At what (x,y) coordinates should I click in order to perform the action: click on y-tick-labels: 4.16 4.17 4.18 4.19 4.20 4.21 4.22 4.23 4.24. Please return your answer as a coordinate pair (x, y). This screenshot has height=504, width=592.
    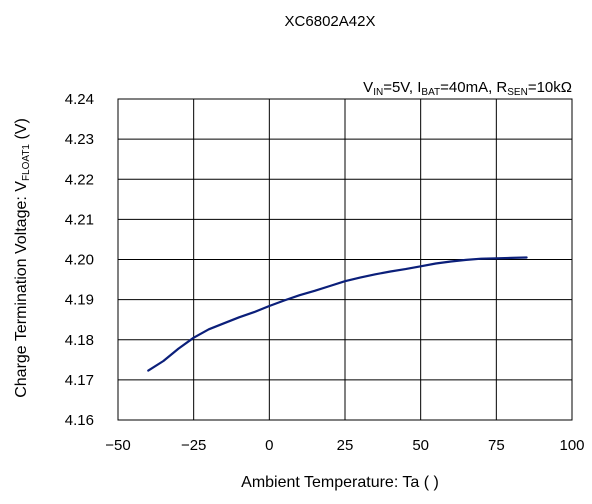
    Looking at the image, I should click on (79, 260).